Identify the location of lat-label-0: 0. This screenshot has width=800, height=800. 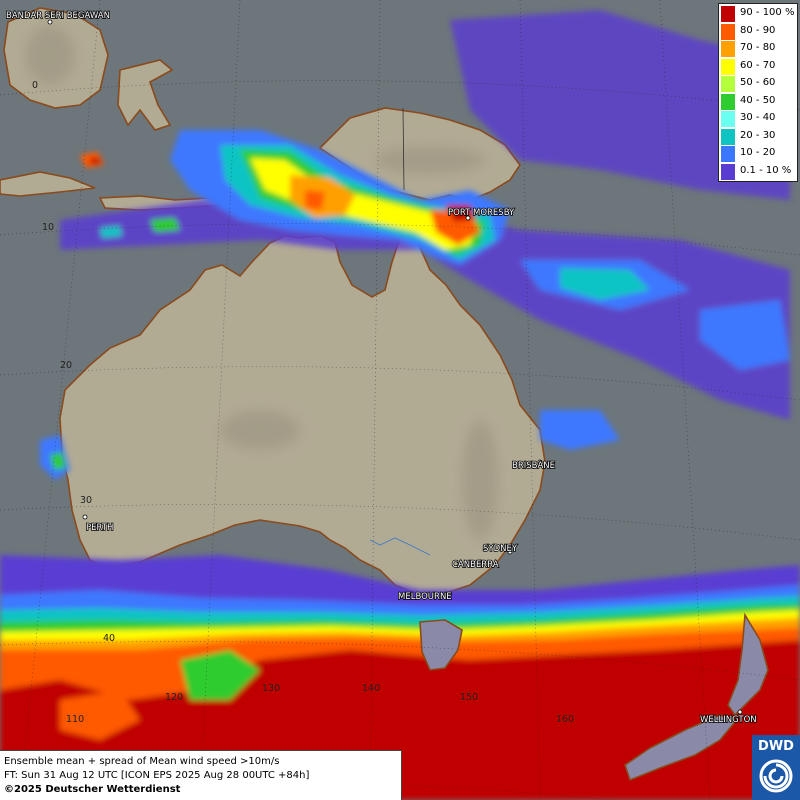
(35, 85).